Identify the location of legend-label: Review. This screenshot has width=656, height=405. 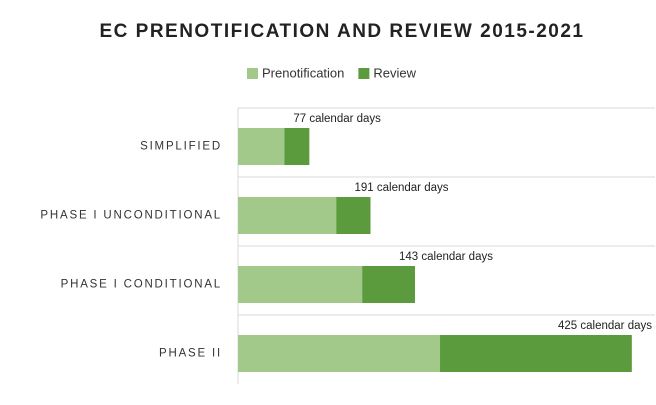
(394, 72).